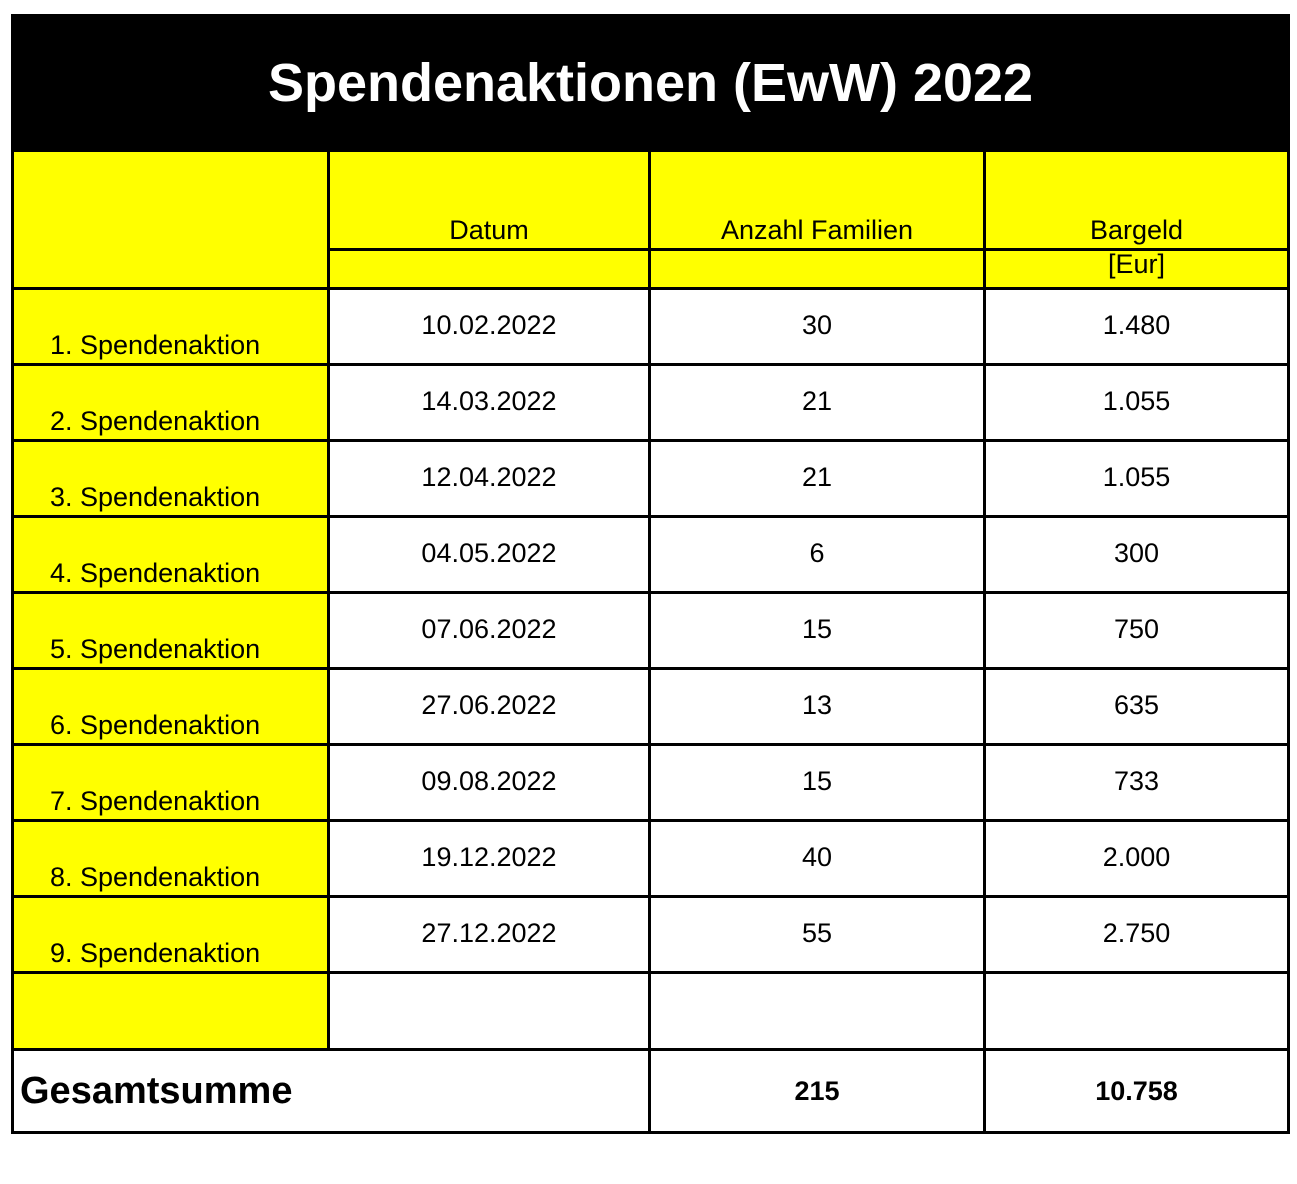  I want to click on row-cash: 2.750, so click(1136, 934).